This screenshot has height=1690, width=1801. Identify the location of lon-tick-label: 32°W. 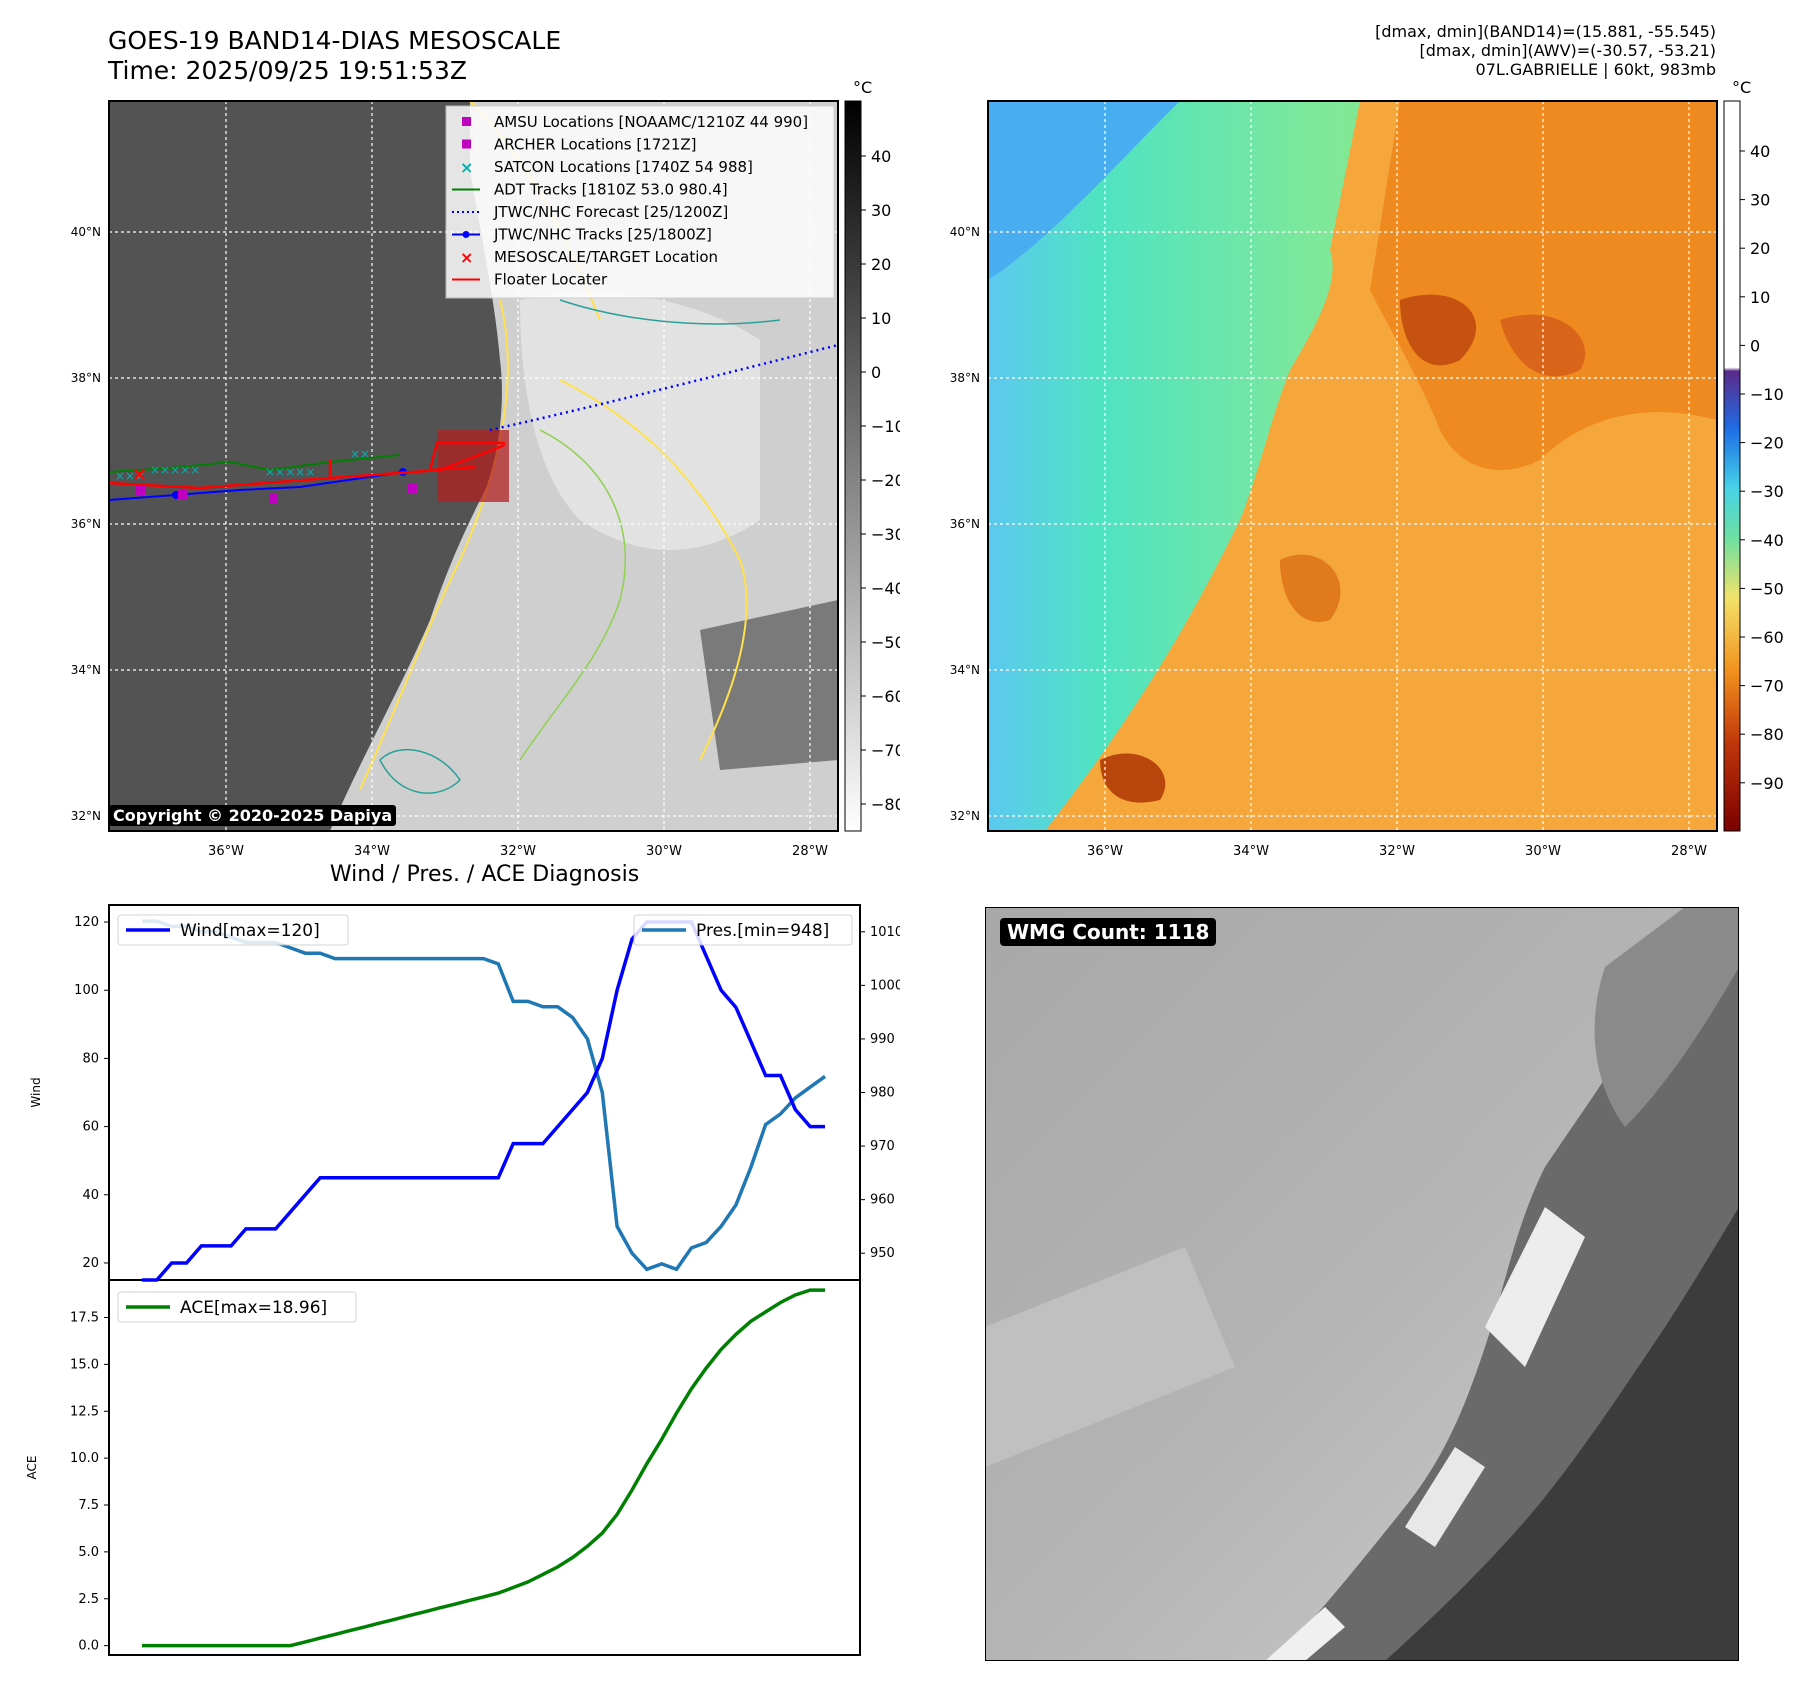
(1397, 851).